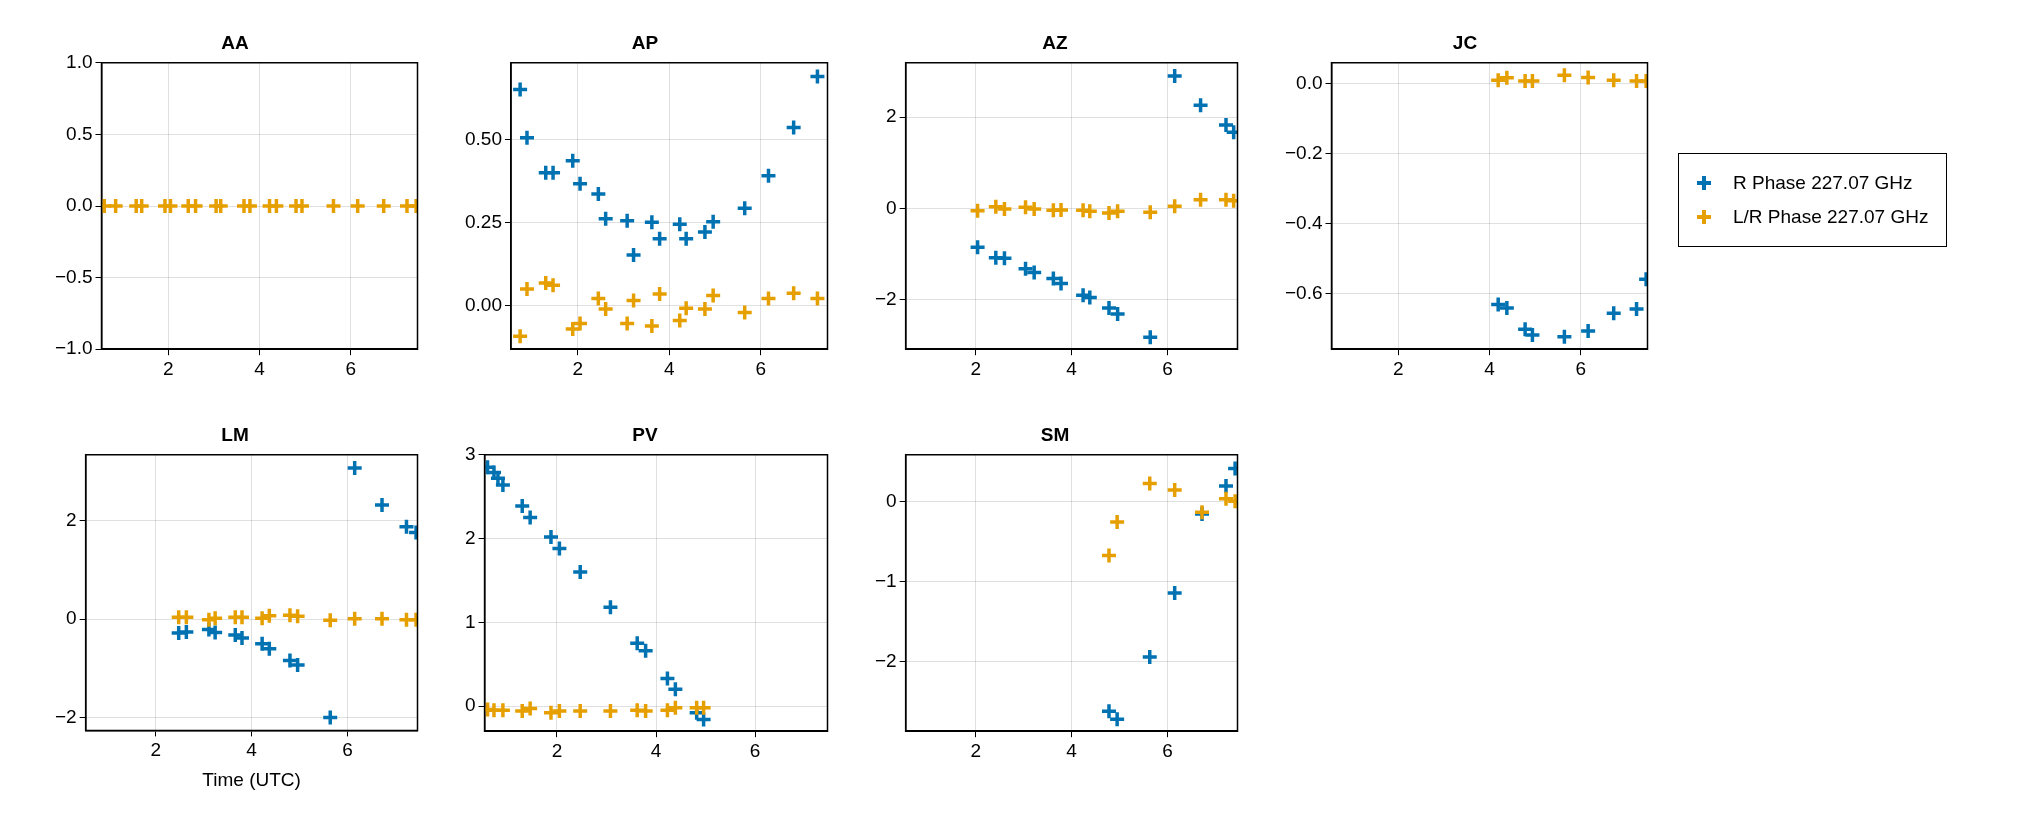 This screenshot has width=2038, height=814. What do you see at coordinates (73, 276) in the screenshot?
I see `y-tick-label: −0.5` at bounding box center [73, 276].